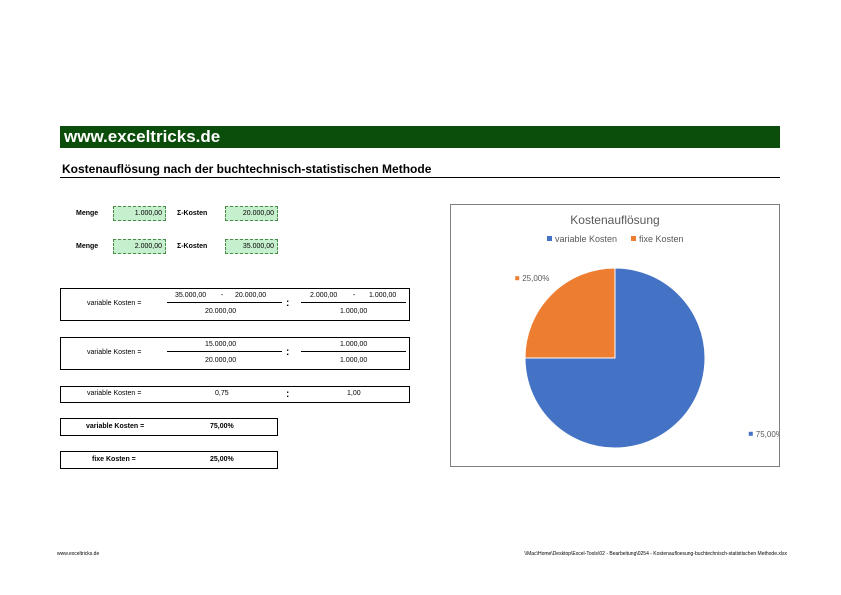  I want to click on calc1-fraction-bar-left, so click(224, 302).